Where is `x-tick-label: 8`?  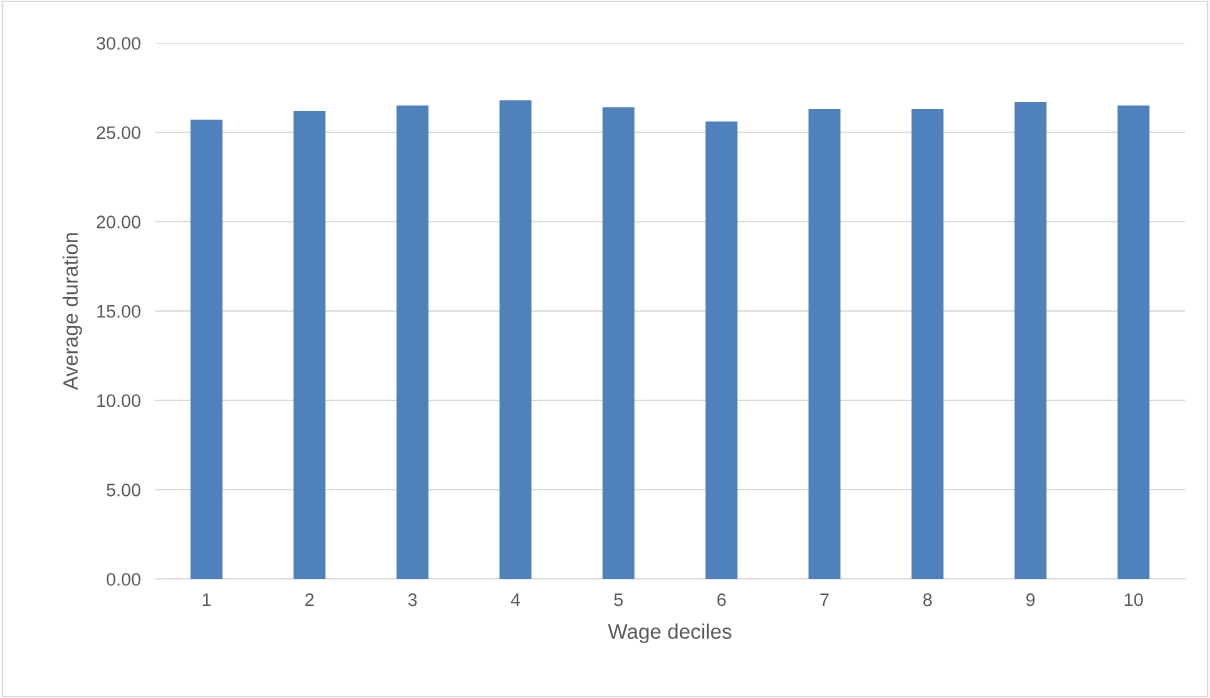
x-tick-label: 8 is located at coordinates (927, 600).